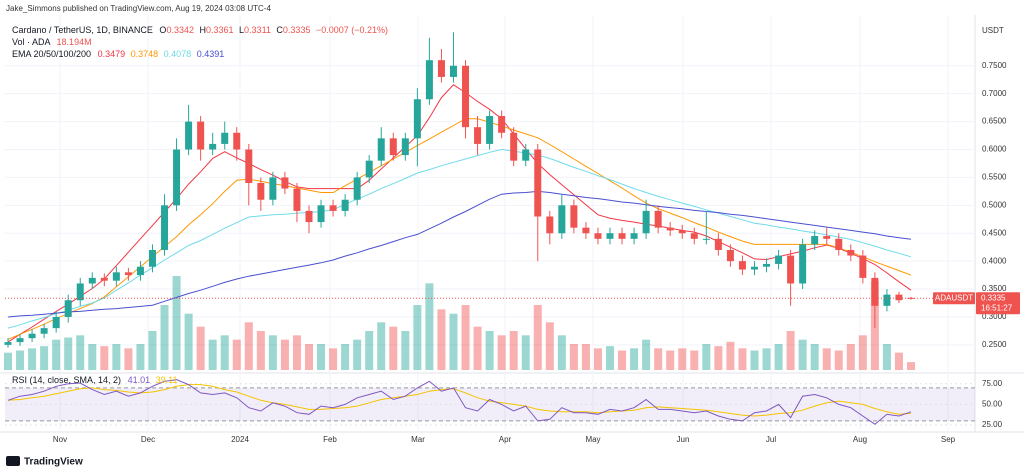 The height and width of the screenshot is (473, 1024). Describe the element at coordinates (994, 204) in the screenshot. I see `y-tick-label: 0.5000` at that location.